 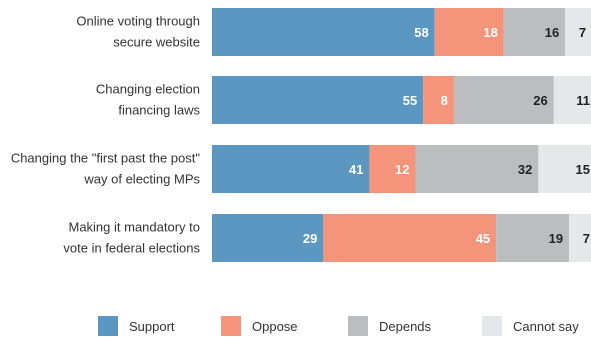 I want to click on data-label: 12, so click(x=402, y=169).